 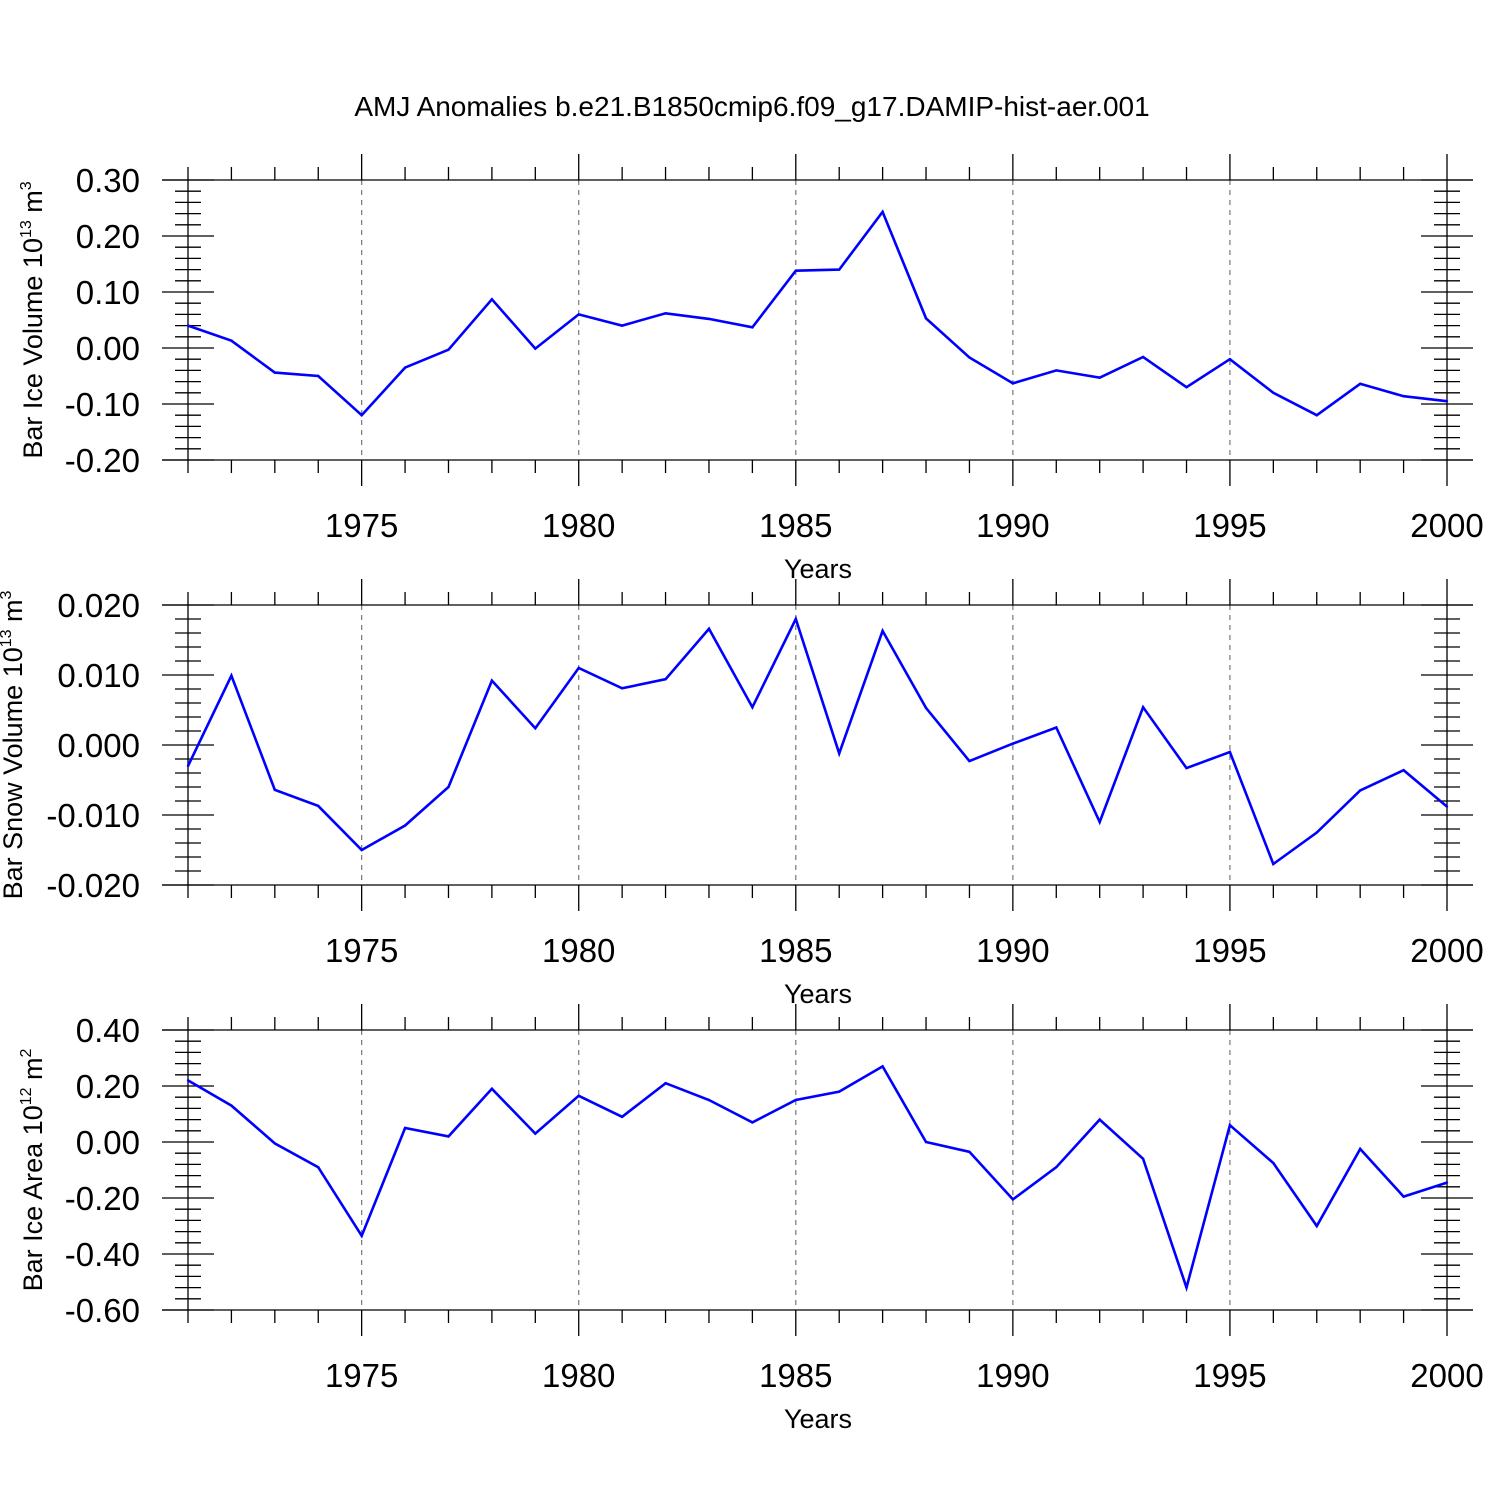 What do you see at coordinates (98, 745) in the screenshot?
I see `y-tick-label: 0.000` at bounding box center [98, 745].